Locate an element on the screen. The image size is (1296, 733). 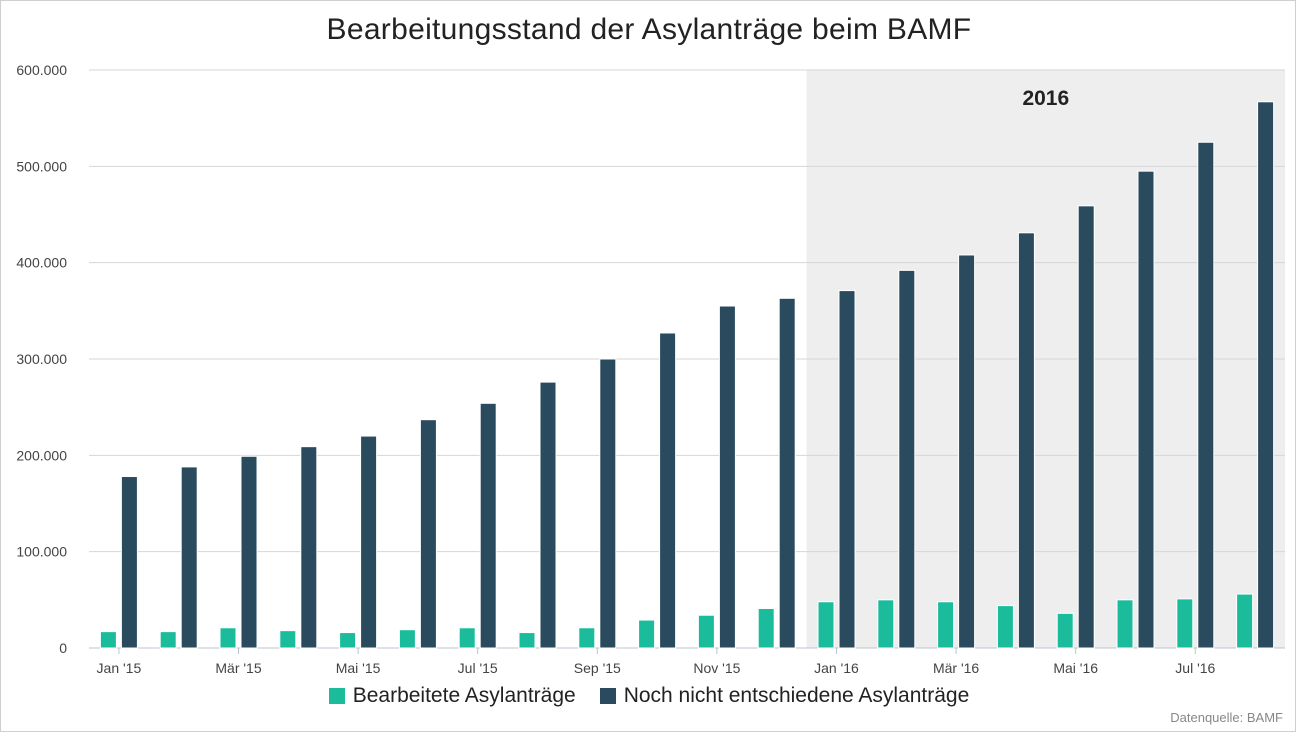
x-tick-label: Mär '16 is located at coordinates (956, 668).